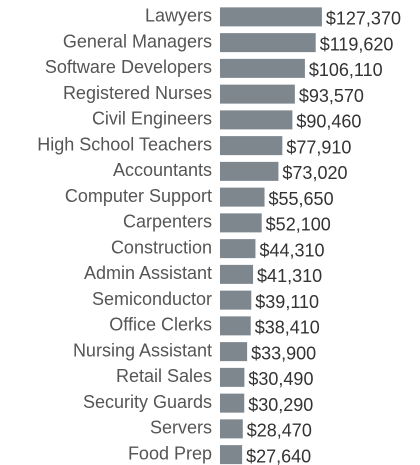 This screenshot has height=465, width=420. What do you see at coordinates (289, 276) in the screenshot?
I see `value-label: $41,310` at bounding box center [289, 276].